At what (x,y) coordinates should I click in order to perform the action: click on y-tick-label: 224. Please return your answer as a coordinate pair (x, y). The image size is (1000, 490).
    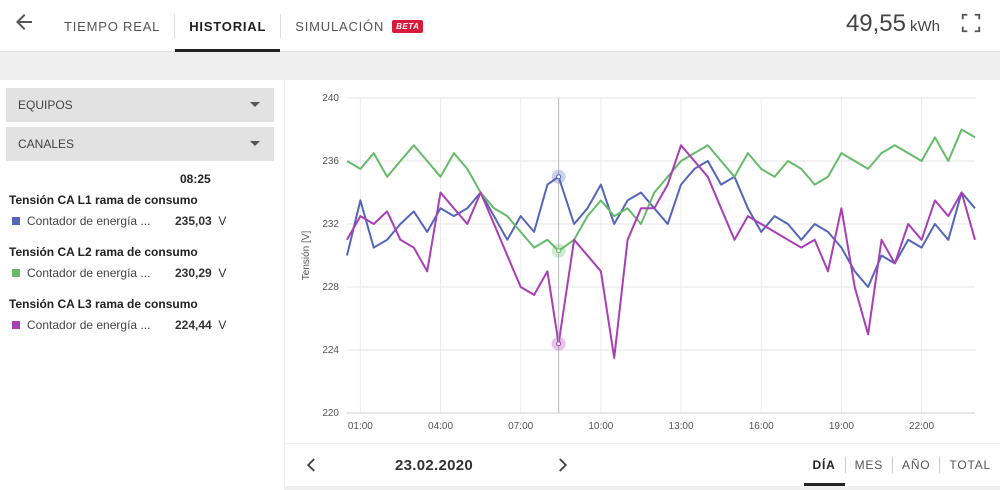
    Looking at the image, I should click on (330, 350).